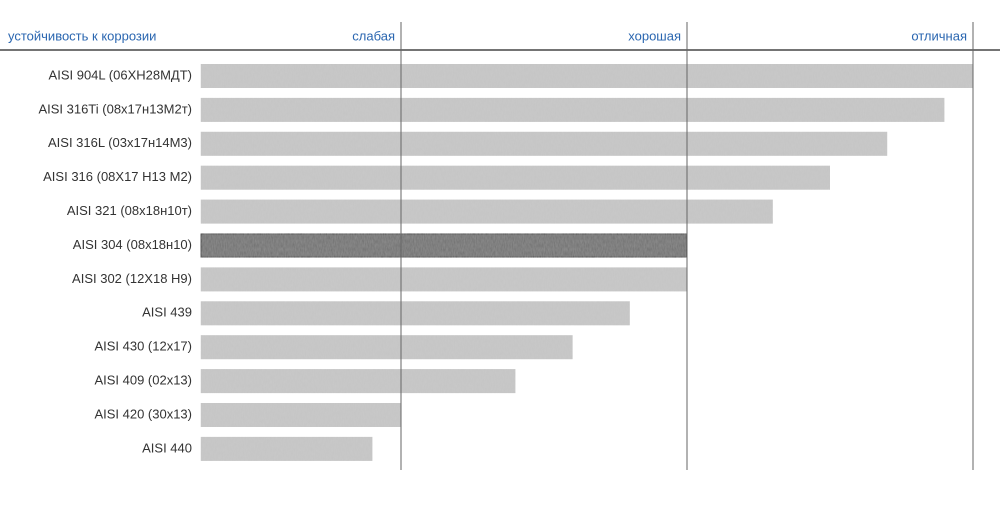 This screenshot has width=1000, height=514. I want to click on y-tick-label: AISI 904L (06ХН28МДТ), so click(120, 74).